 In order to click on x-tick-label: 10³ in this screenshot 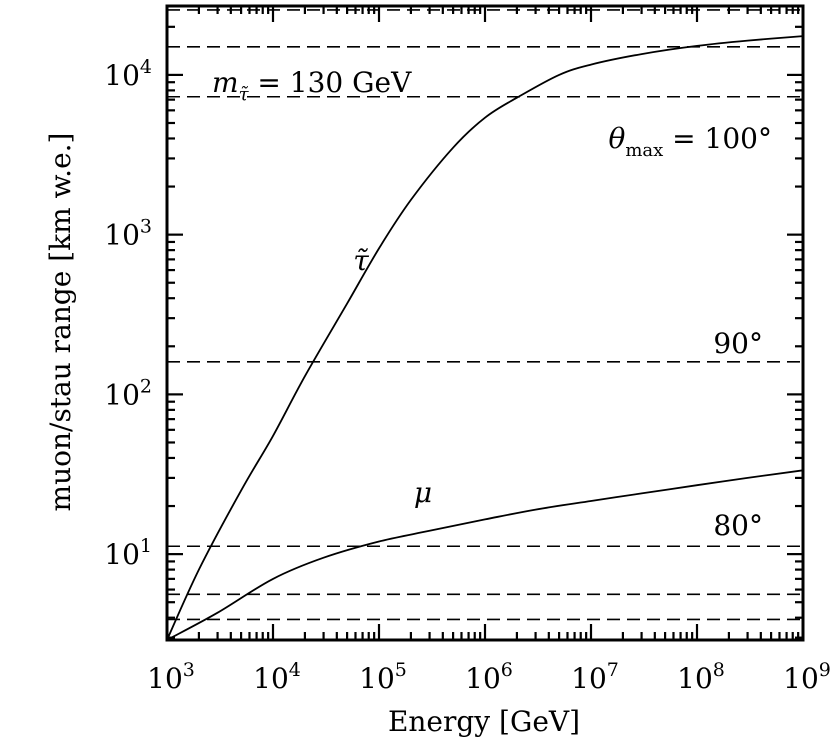, I will do `click(171, 677)`.